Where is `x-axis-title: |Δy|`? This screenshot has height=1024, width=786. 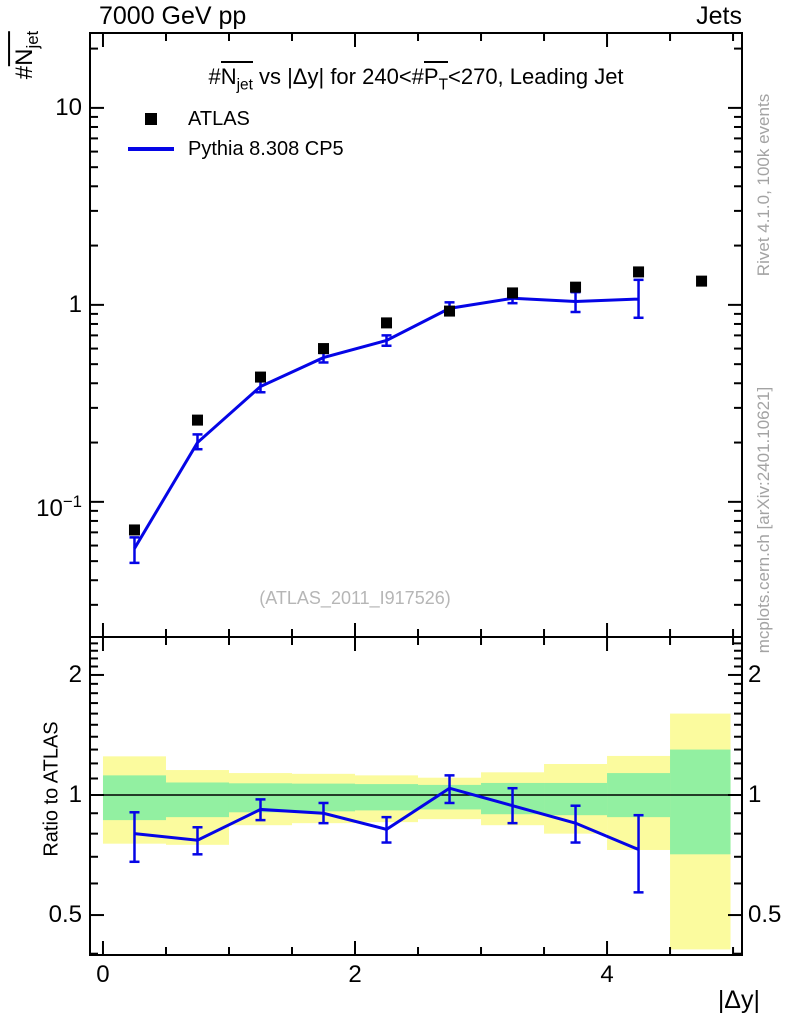
x-axis-title: |Δy| is located at coordinates (738, 1000).